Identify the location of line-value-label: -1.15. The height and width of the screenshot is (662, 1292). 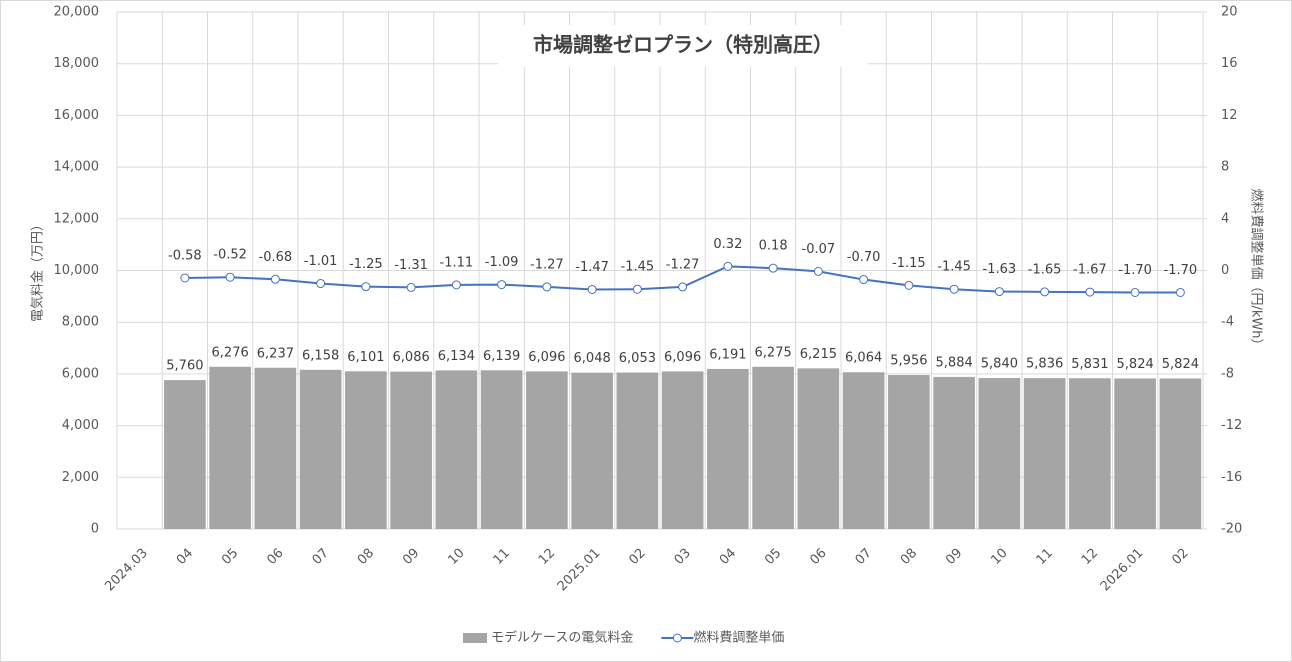
(909, 263).